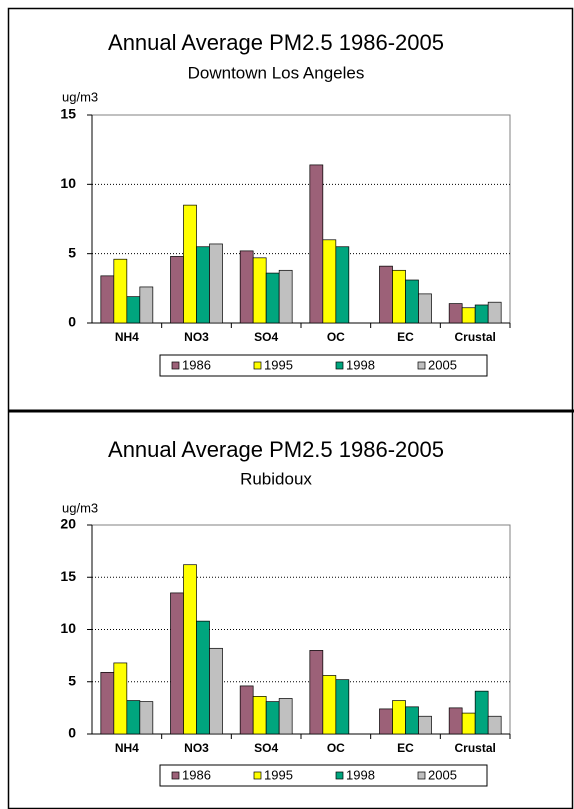  What do you see at coordinates (68, 524) in the screenshot?
I see `y-tick-label: 20` at bounding box center [68, 524].